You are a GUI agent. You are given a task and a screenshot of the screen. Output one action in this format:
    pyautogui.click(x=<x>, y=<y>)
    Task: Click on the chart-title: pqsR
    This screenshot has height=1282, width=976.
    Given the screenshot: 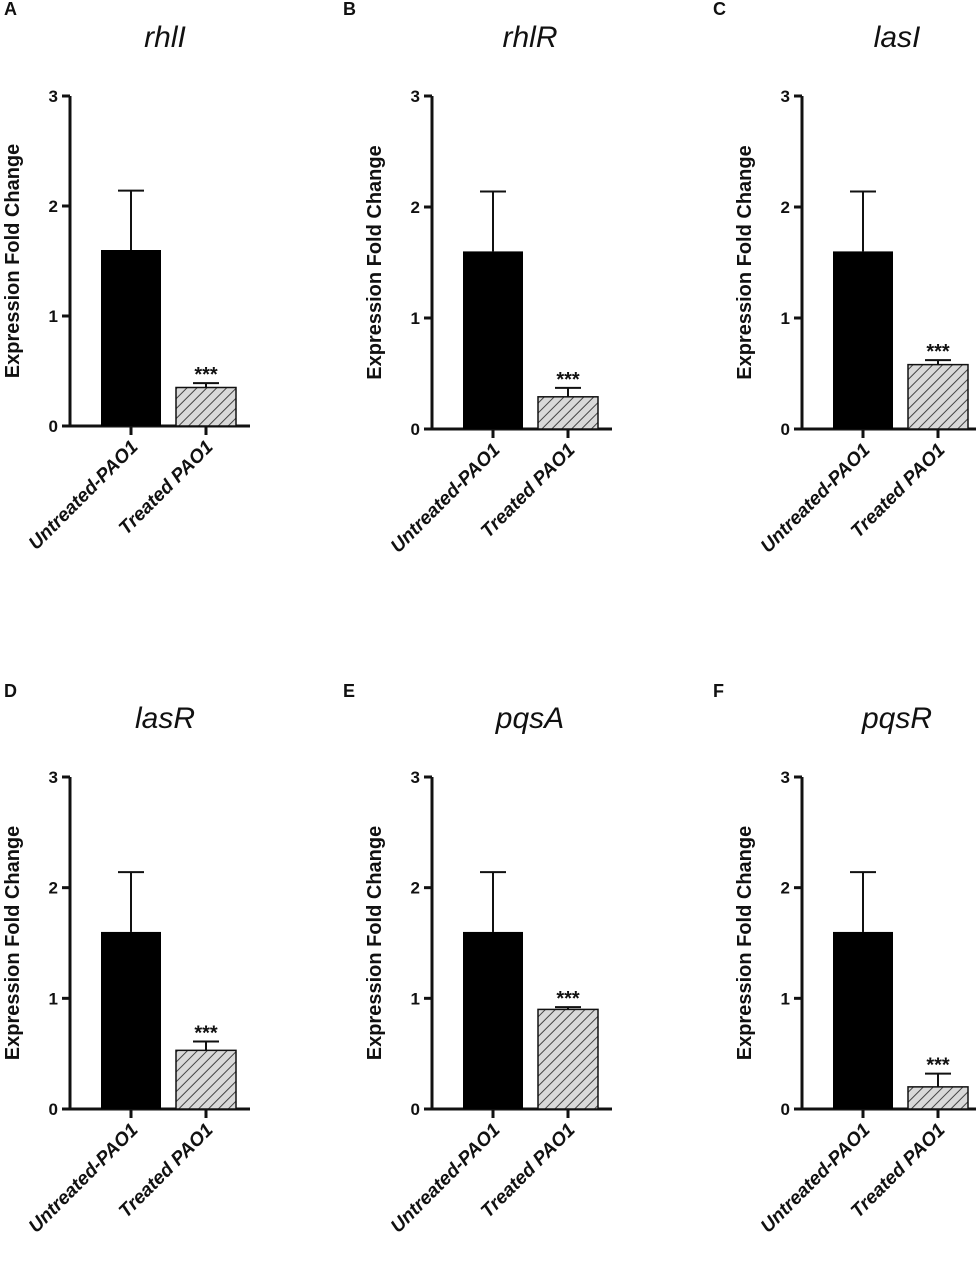 What is the action you would take?
    pyautogui.click(x=896, y=718)
    